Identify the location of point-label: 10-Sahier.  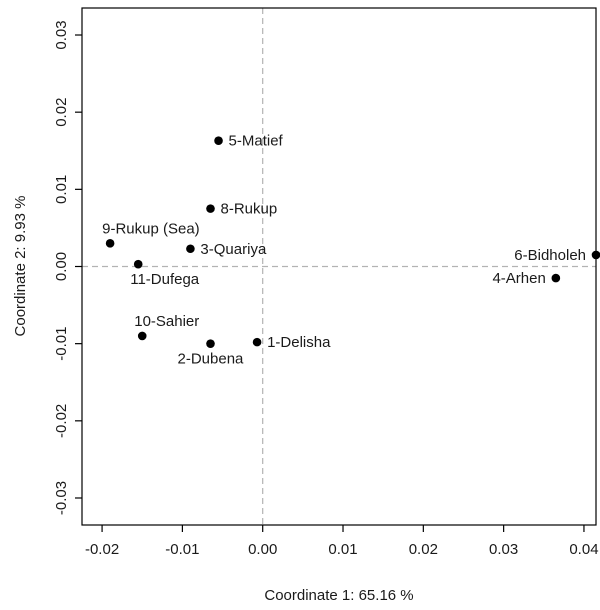
(166, 321).